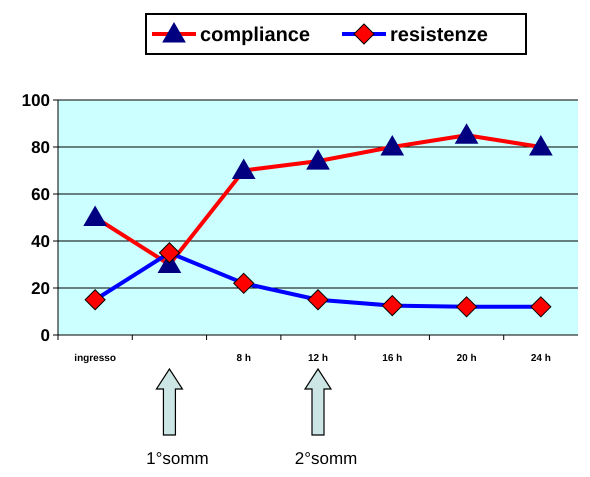 This screenshot has width=590, height=477. Describe the element at coordinates (540, 358) in the screenshot. I see `x-tick-label: 24 h` at that location.